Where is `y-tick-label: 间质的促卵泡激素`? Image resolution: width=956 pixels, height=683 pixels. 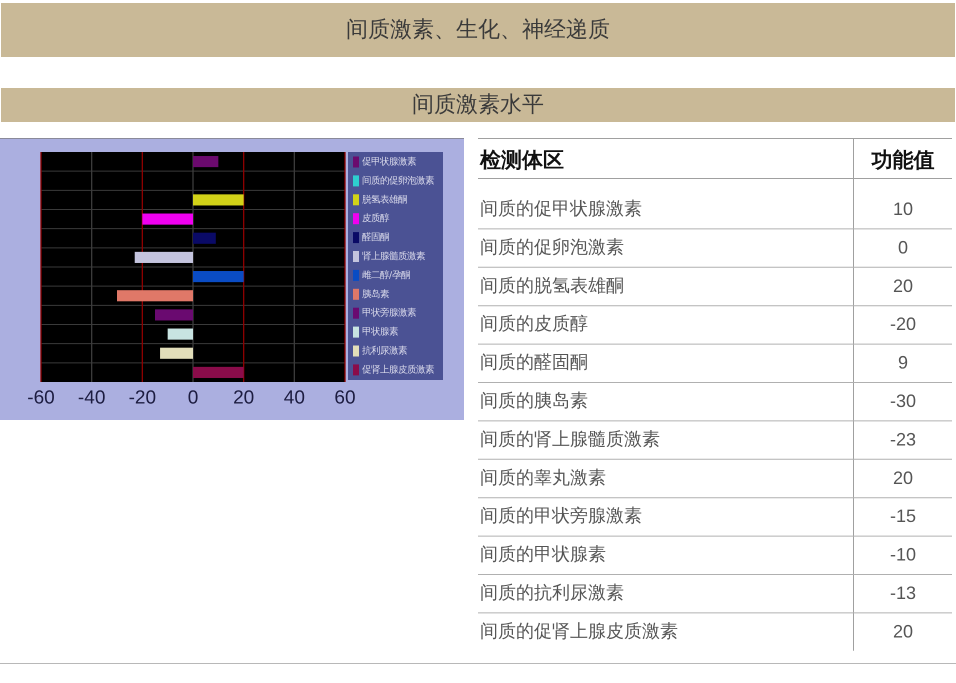 y-tick-label: 间质的促卵泡激素 is located at coordinates (398, 180).